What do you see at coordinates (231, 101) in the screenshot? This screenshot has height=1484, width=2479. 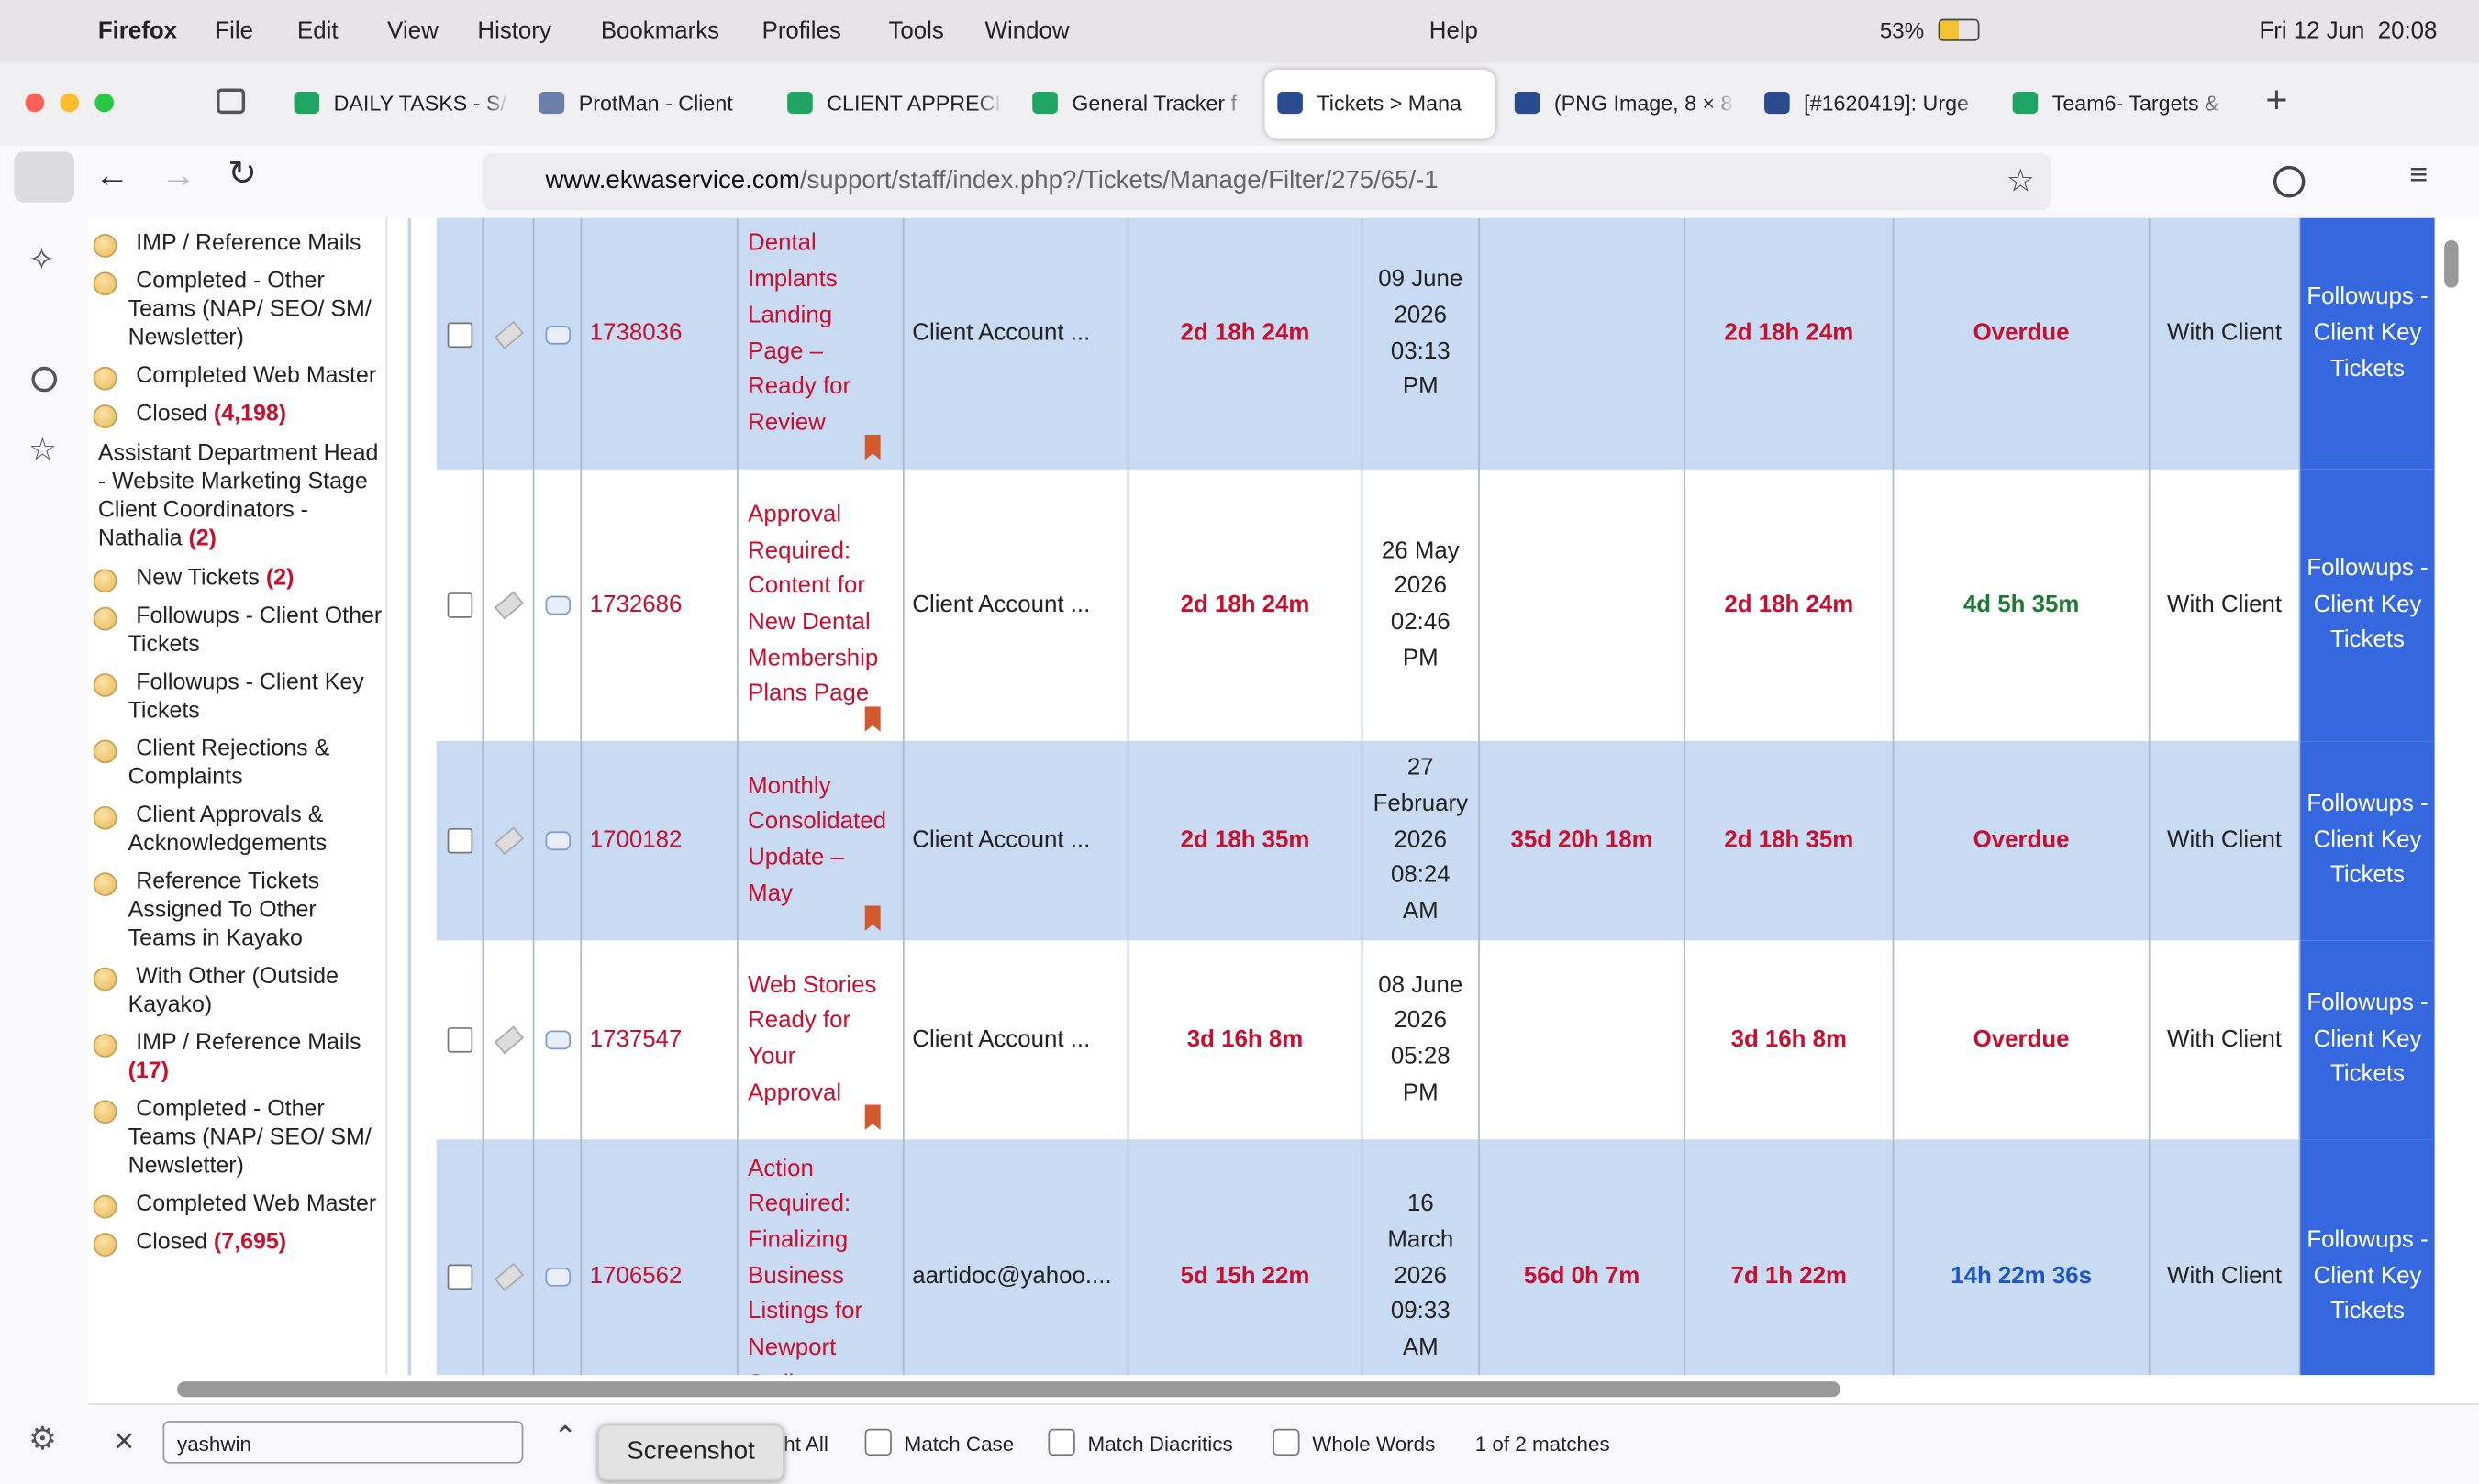 I see `tab-overview` at bounding box center [231, 101].